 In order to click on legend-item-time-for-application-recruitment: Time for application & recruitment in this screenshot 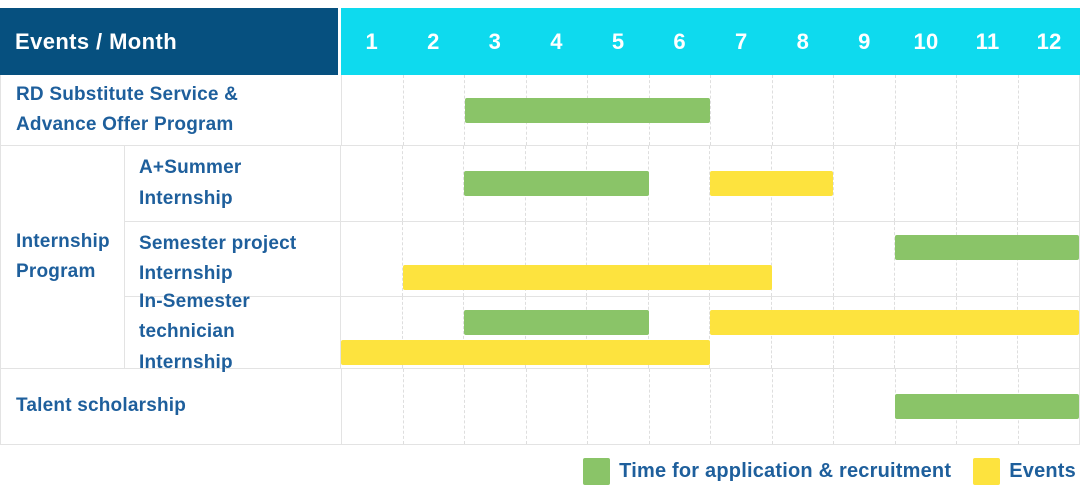, I will do `click(767, 471)`.